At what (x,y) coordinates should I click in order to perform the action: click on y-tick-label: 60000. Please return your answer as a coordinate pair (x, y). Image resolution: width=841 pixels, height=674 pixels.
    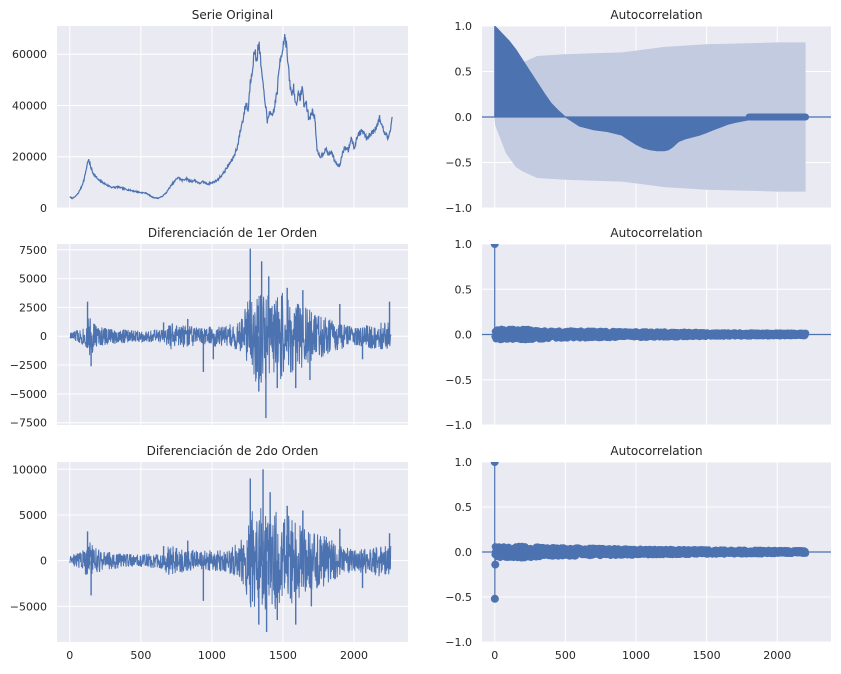
    Looking at the image, I should click on (29, 54).